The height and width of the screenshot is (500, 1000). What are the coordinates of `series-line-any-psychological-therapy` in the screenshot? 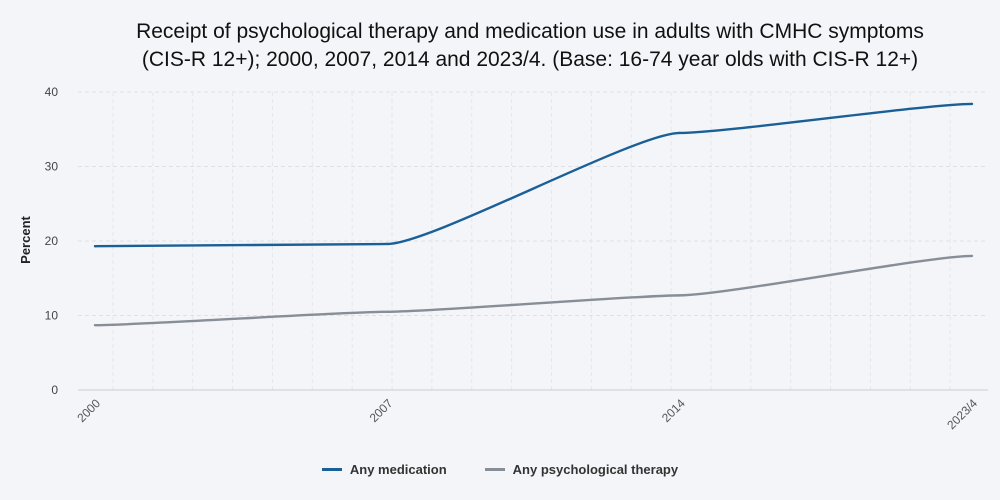 It's located at (533, 290).